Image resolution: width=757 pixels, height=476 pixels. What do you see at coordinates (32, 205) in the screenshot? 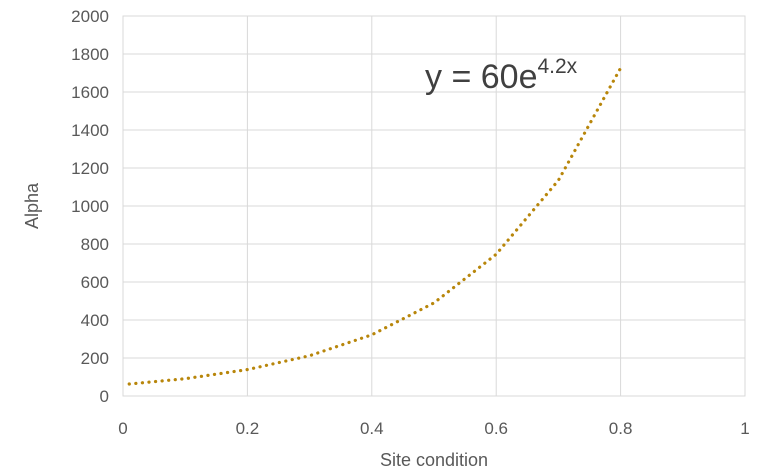
I see `y-axis-title: Alpha` at bounding box center [32, 205].